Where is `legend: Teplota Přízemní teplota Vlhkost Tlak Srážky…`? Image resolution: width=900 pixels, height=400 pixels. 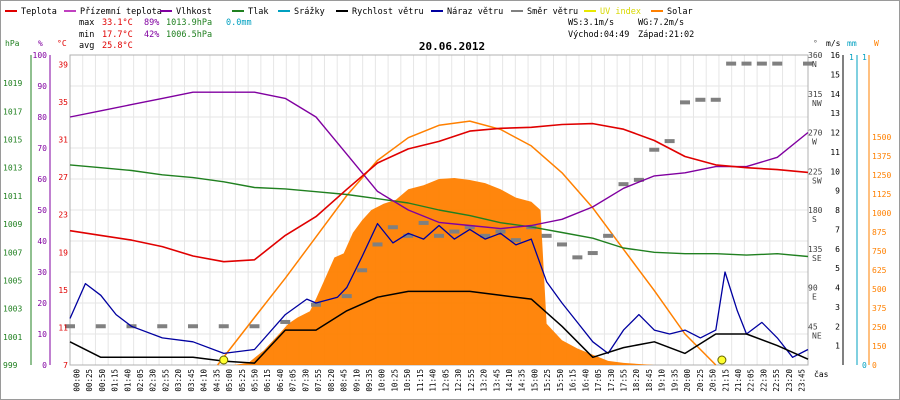
legend: Teplota Přízemní teplota Vlhkost Tlak Srážky… is located at coordinates (349, 12).